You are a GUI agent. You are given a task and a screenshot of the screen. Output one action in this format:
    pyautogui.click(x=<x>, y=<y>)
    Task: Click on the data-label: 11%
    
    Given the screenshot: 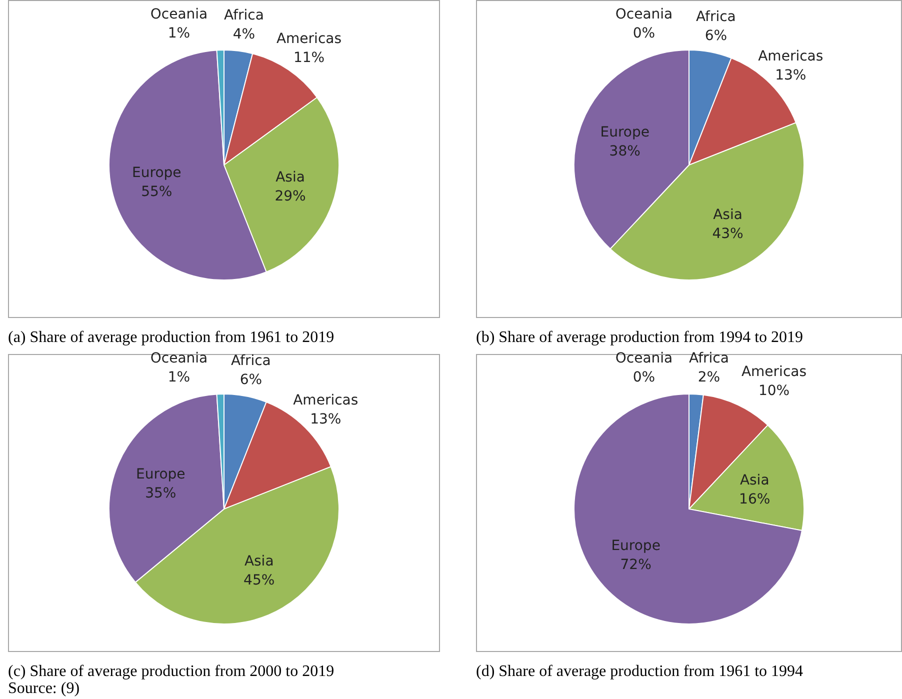 What is the action you would take?
    pyautogui.click(x=309, y=58)
    